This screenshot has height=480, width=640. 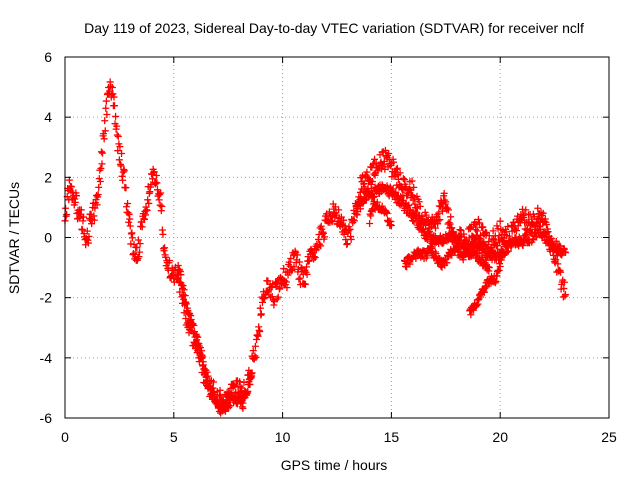 I want to click on y-tick-label: -6, so click(x=46, y=418).